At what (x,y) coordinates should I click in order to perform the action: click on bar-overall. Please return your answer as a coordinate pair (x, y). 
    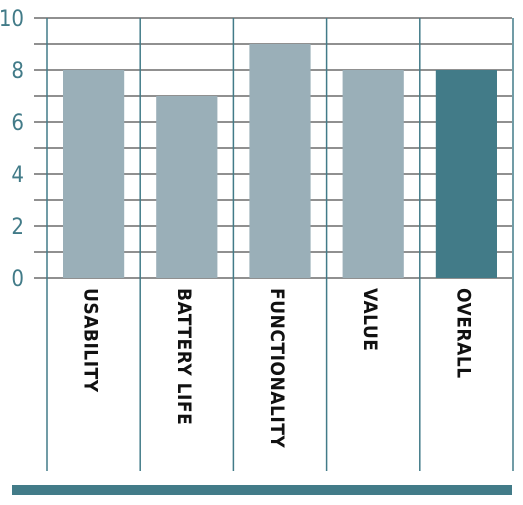
    Looking at the image, I should click on (466, 174).